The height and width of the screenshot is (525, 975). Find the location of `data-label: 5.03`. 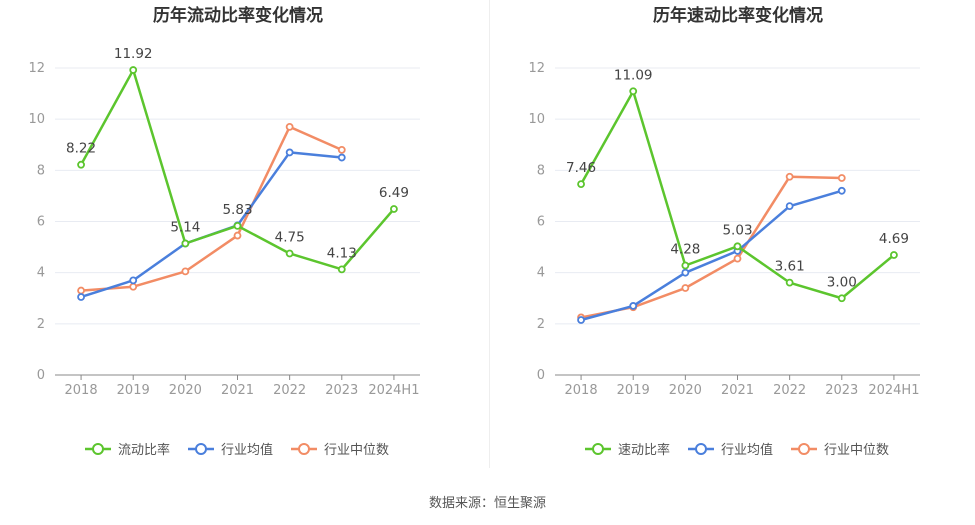

data-label: 5.03 is located at coordinates (737, 230).